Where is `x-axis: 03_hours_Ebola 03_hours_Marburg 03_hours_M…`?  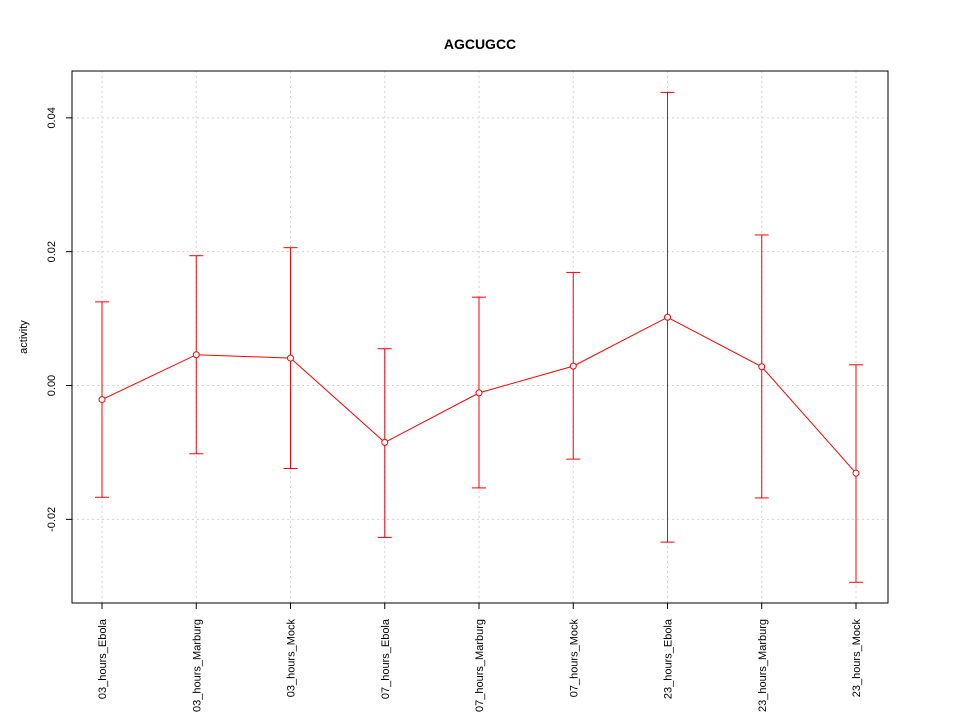
x-axis: 03_hours_Ebola 03_hours_Marburg 03_hours_M… is located at coordinates (480, 657).